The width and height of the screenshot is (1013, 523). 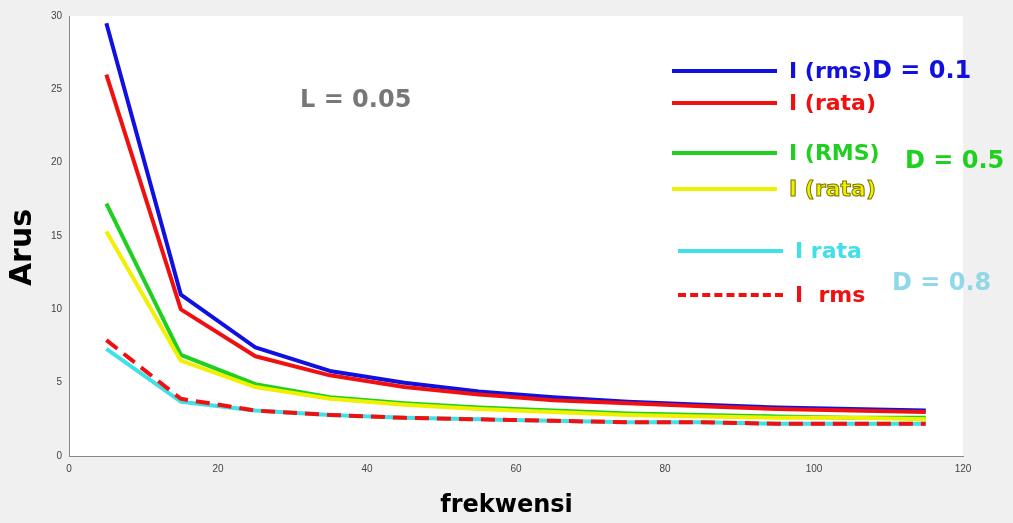 I want to click on x-tick-label: 0, so click(x=69, y=468).